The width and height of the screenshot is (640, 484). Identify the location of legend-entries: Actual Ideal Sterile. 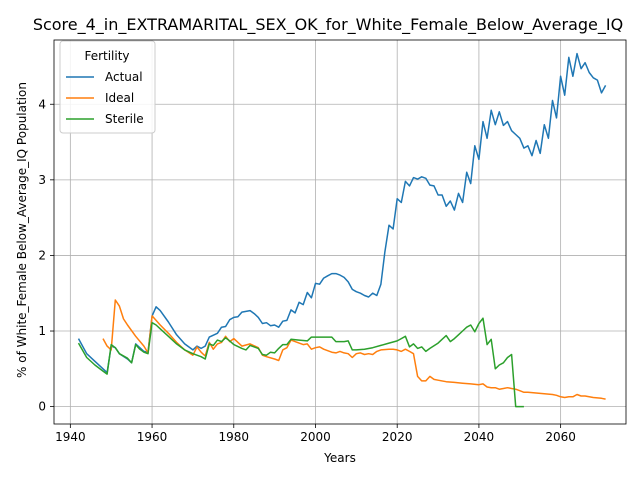
(105, 98).